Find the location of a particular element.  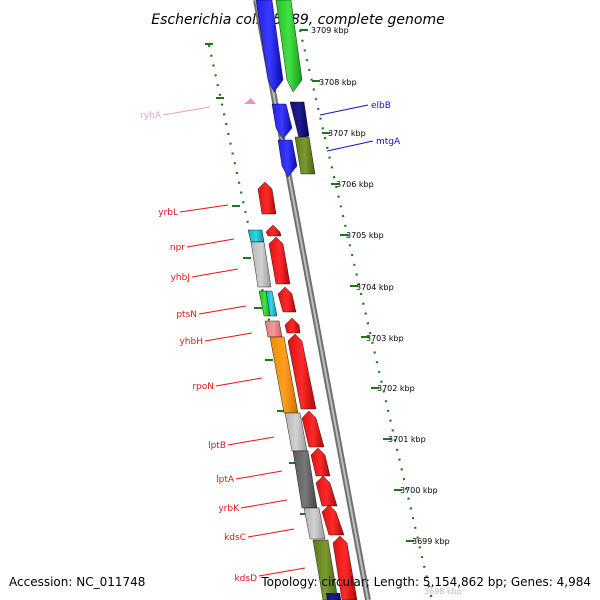

scale-tick-label: 3703 kbp is located at coordinates (385, 338).